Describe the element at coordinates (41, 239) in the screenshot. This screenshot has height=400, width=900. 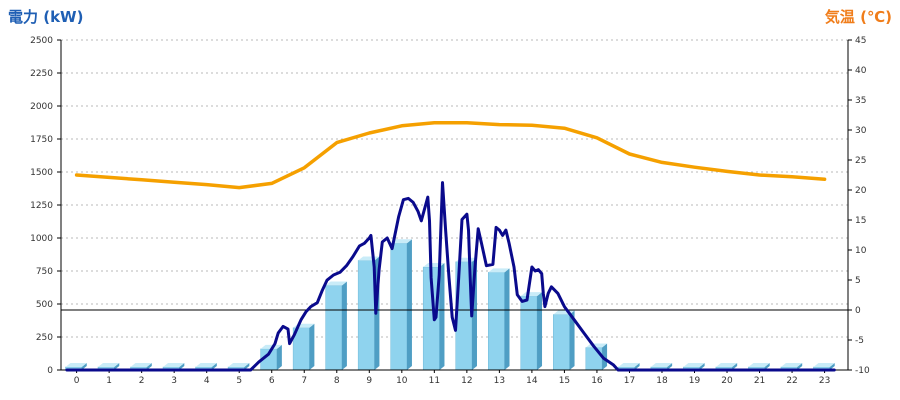
I see `left-tick-label: 1000` at that location.